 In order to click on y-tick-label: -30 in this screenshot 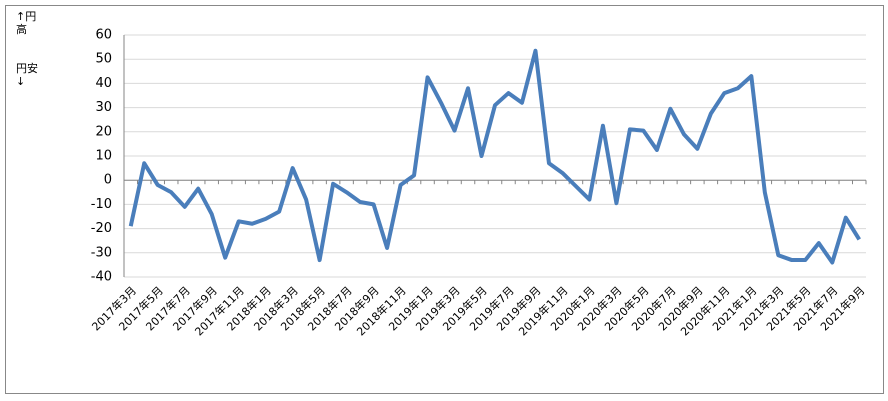, I will do `click(101, 252)`.